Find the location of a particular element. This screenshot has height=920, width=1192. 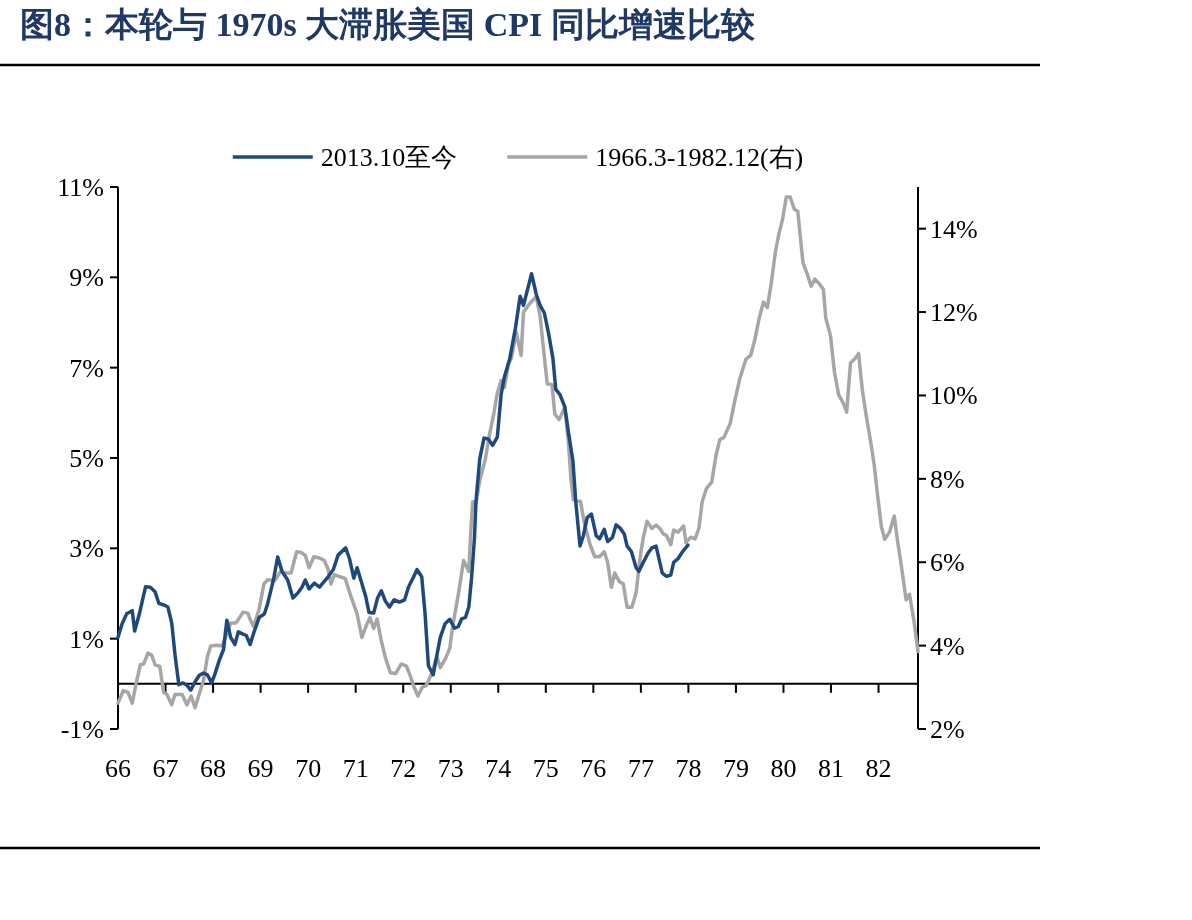

y-tick-label: 11% is located at coordinates (80, 187).